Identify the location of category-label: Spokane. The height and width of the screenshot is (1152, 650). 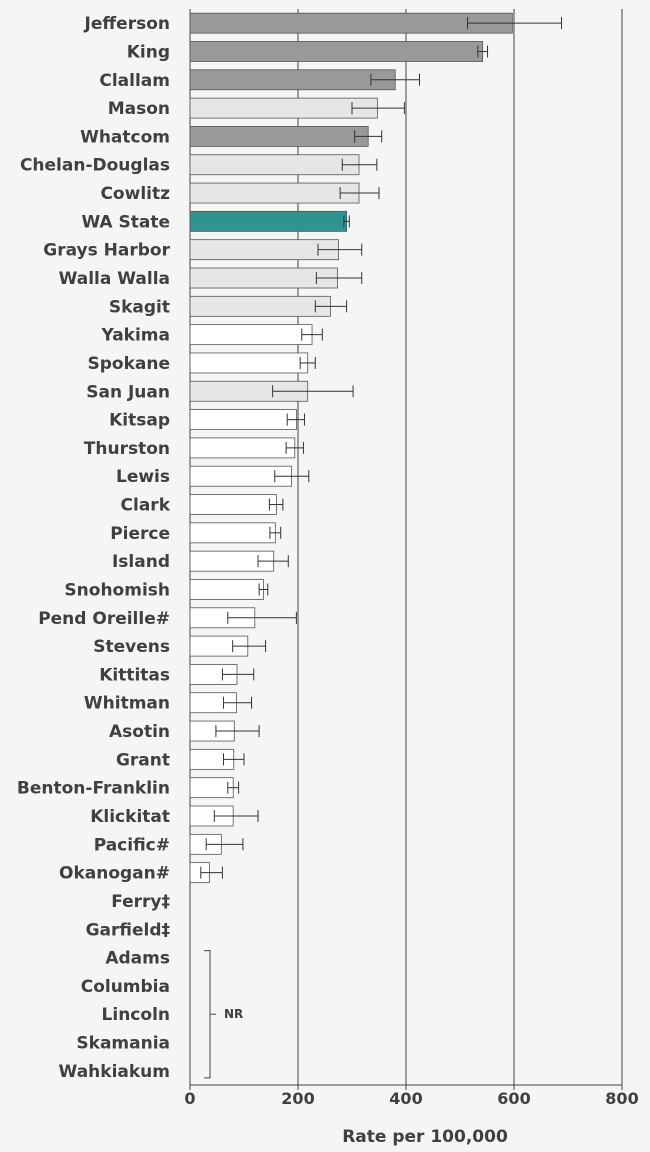
(128, 364).